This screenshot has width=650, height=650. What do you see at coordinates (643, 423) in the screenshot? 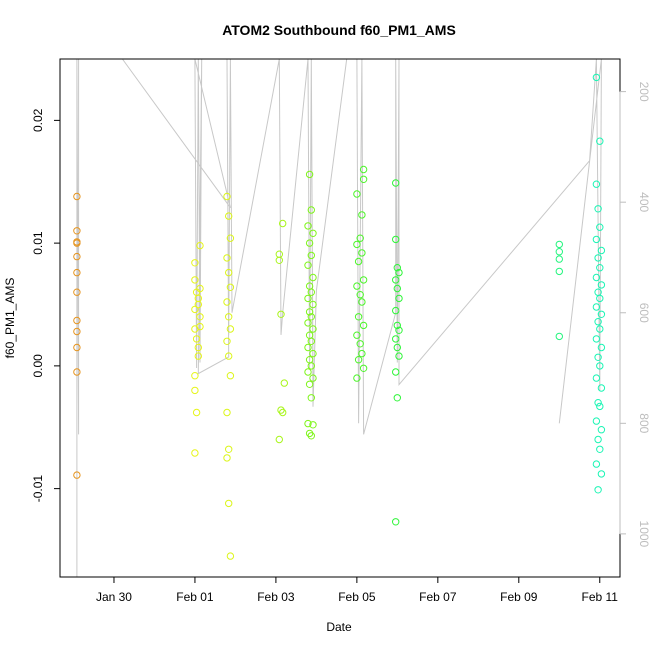
I see `y2-tick-label: 800` at bounding box center [643, 423].